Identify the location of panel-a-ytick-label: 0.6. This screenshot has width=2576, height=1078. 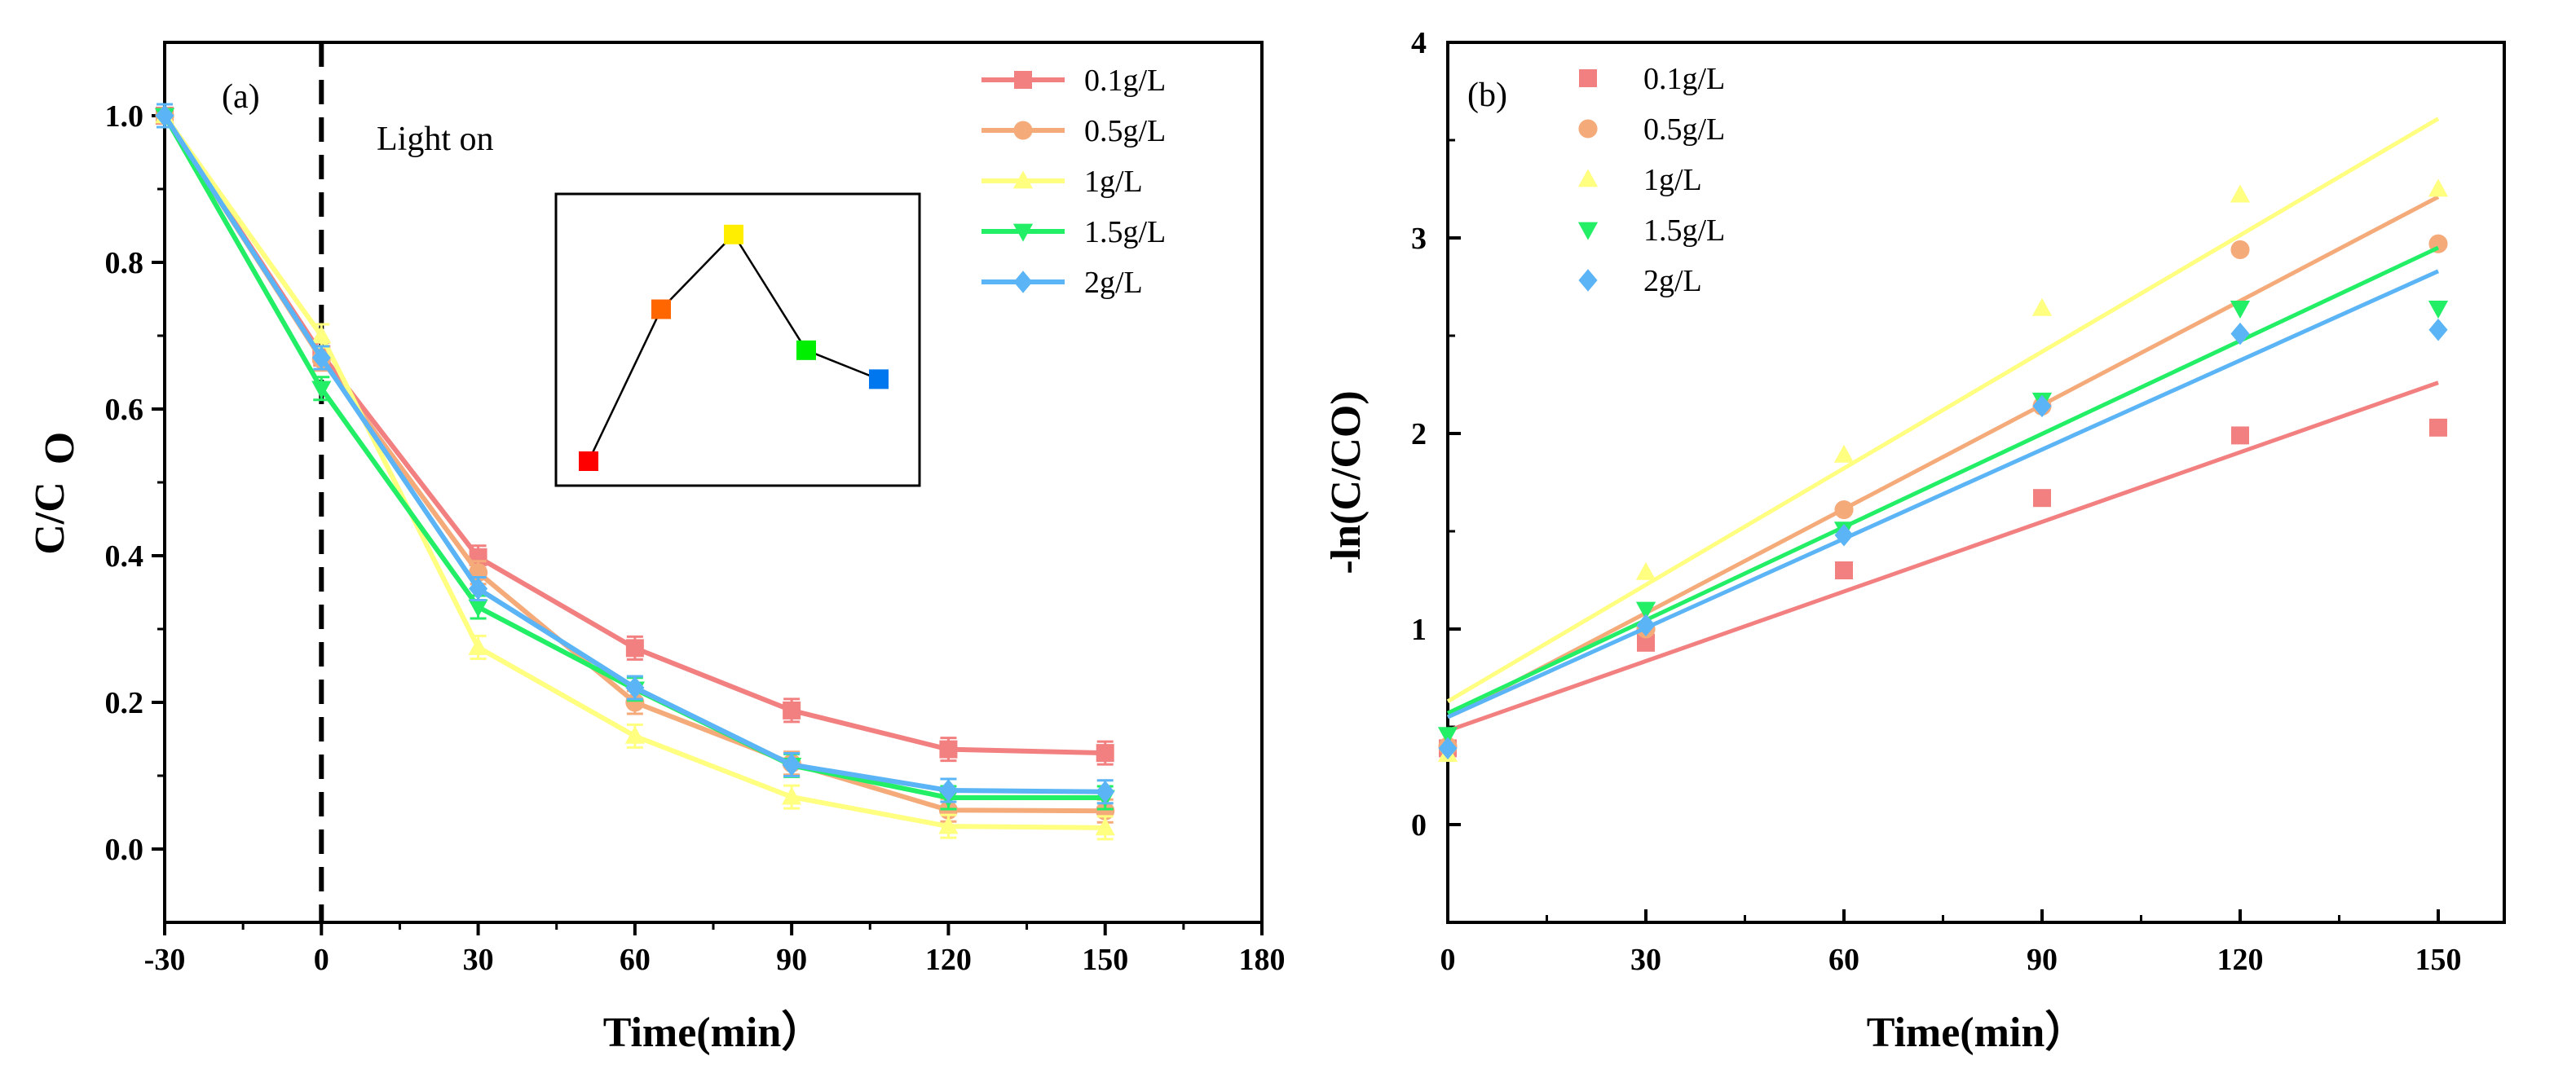
(124, 410).